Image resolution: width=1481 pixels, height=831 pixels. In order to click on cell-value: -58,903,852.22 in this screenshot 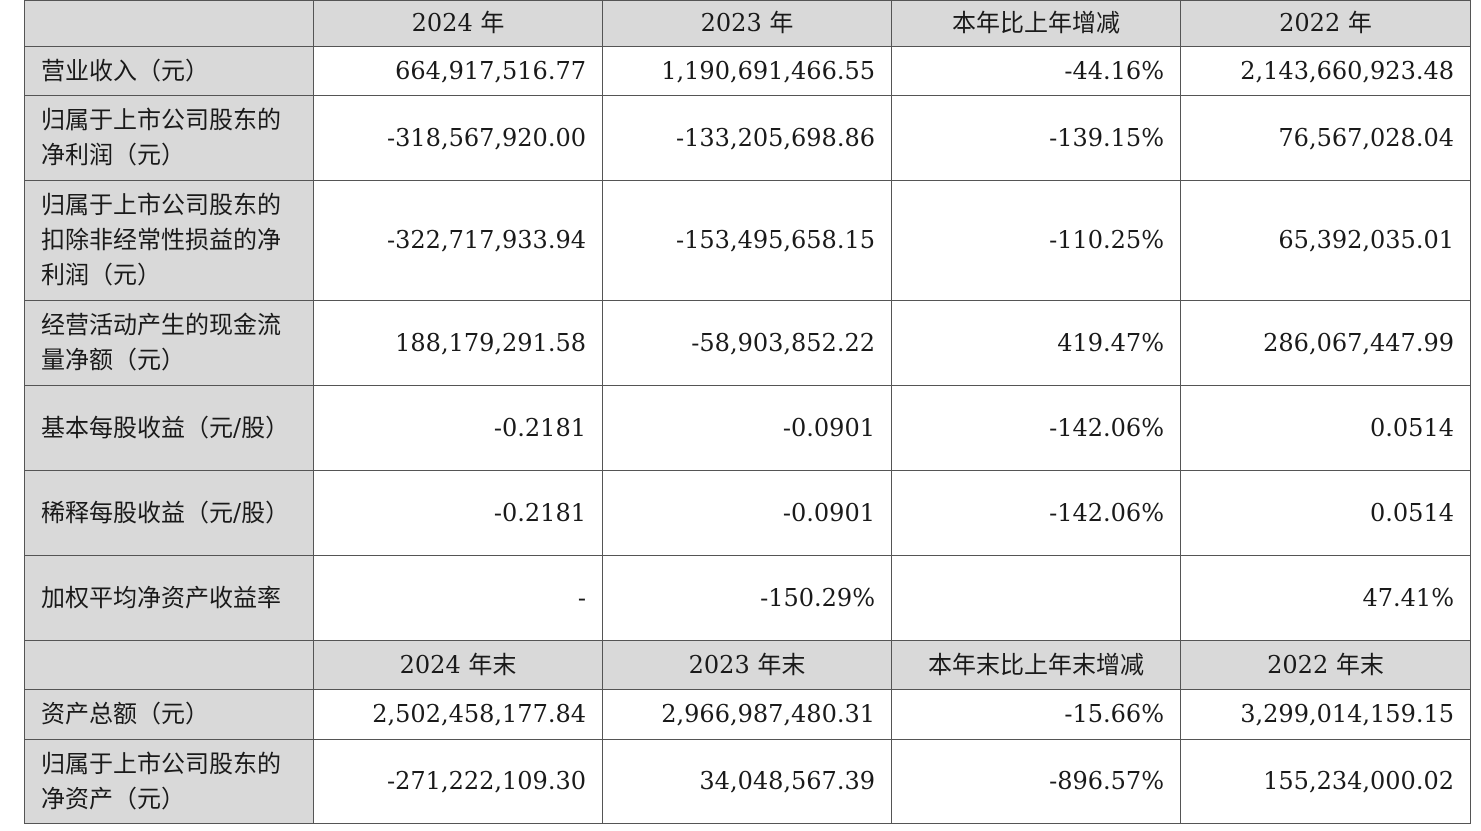, I will do `click(747, 343)`.